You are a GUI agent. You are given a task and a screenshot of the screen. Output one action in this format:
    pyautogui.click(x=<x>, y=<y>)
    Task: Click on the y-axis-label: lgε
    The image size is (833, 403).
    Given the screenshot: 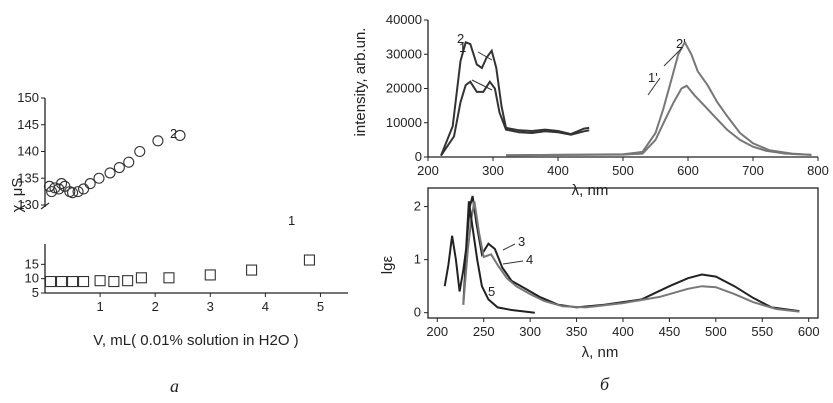 What is the action you would take?
    pyautogui.click(x=387, y=265)
    